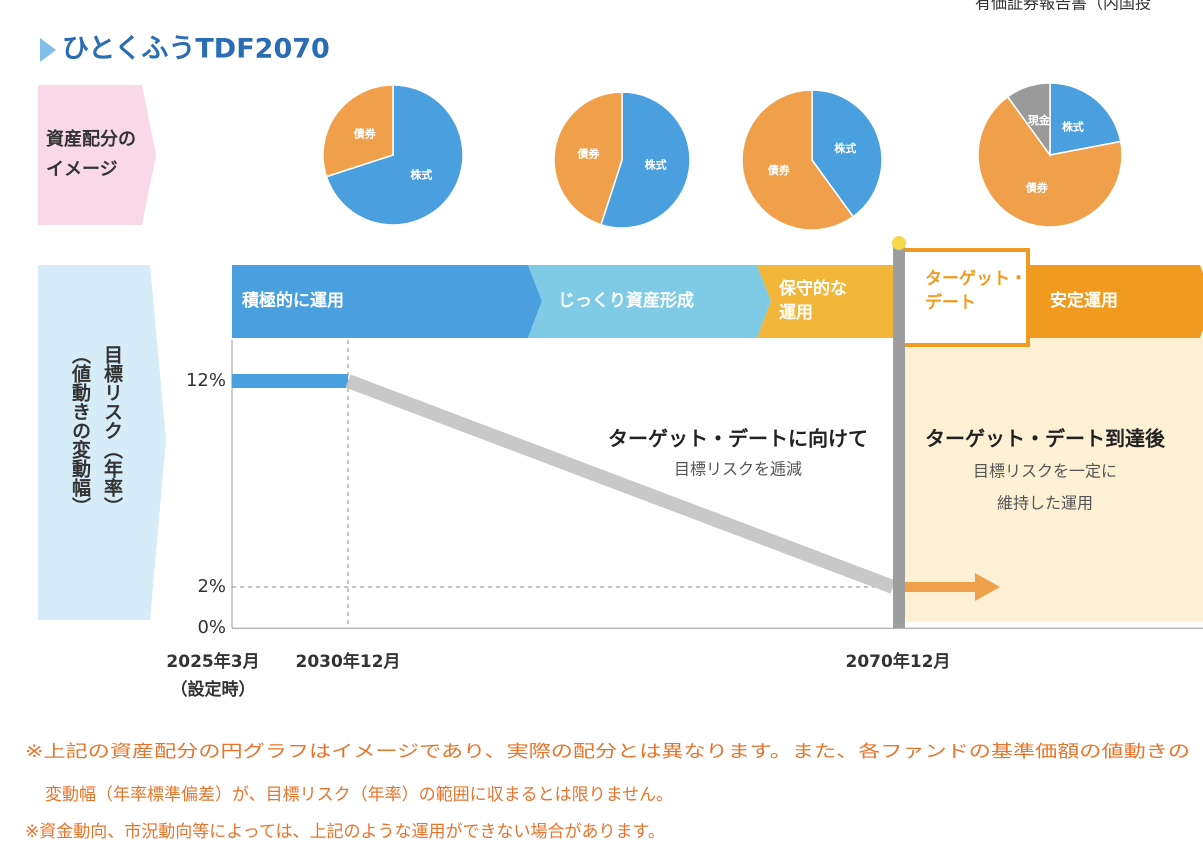 The height and width of the screenshot is (848, 1203). What do you see at coordinates (1045, 439) in the screenshot?
I see `annotation: ターゲット・デート到達後` at bounding box center [1045, 439].